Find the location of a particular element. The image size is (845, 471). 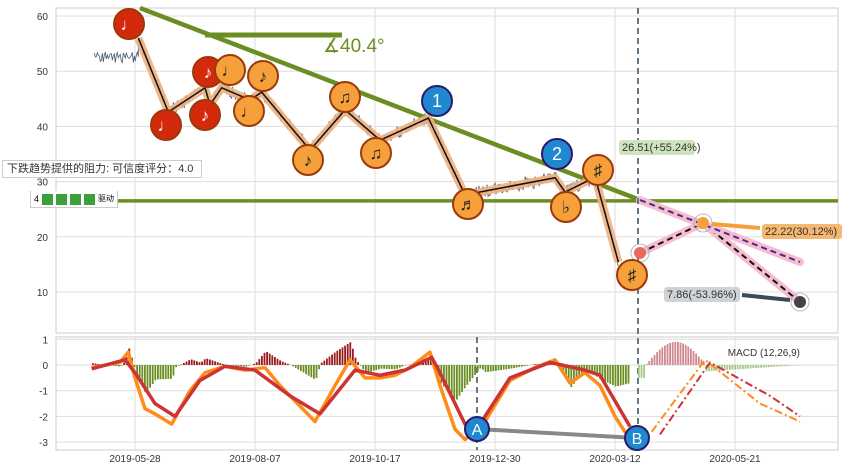

pattern-marker-label: ♯ is located at coordinates (598, 170).